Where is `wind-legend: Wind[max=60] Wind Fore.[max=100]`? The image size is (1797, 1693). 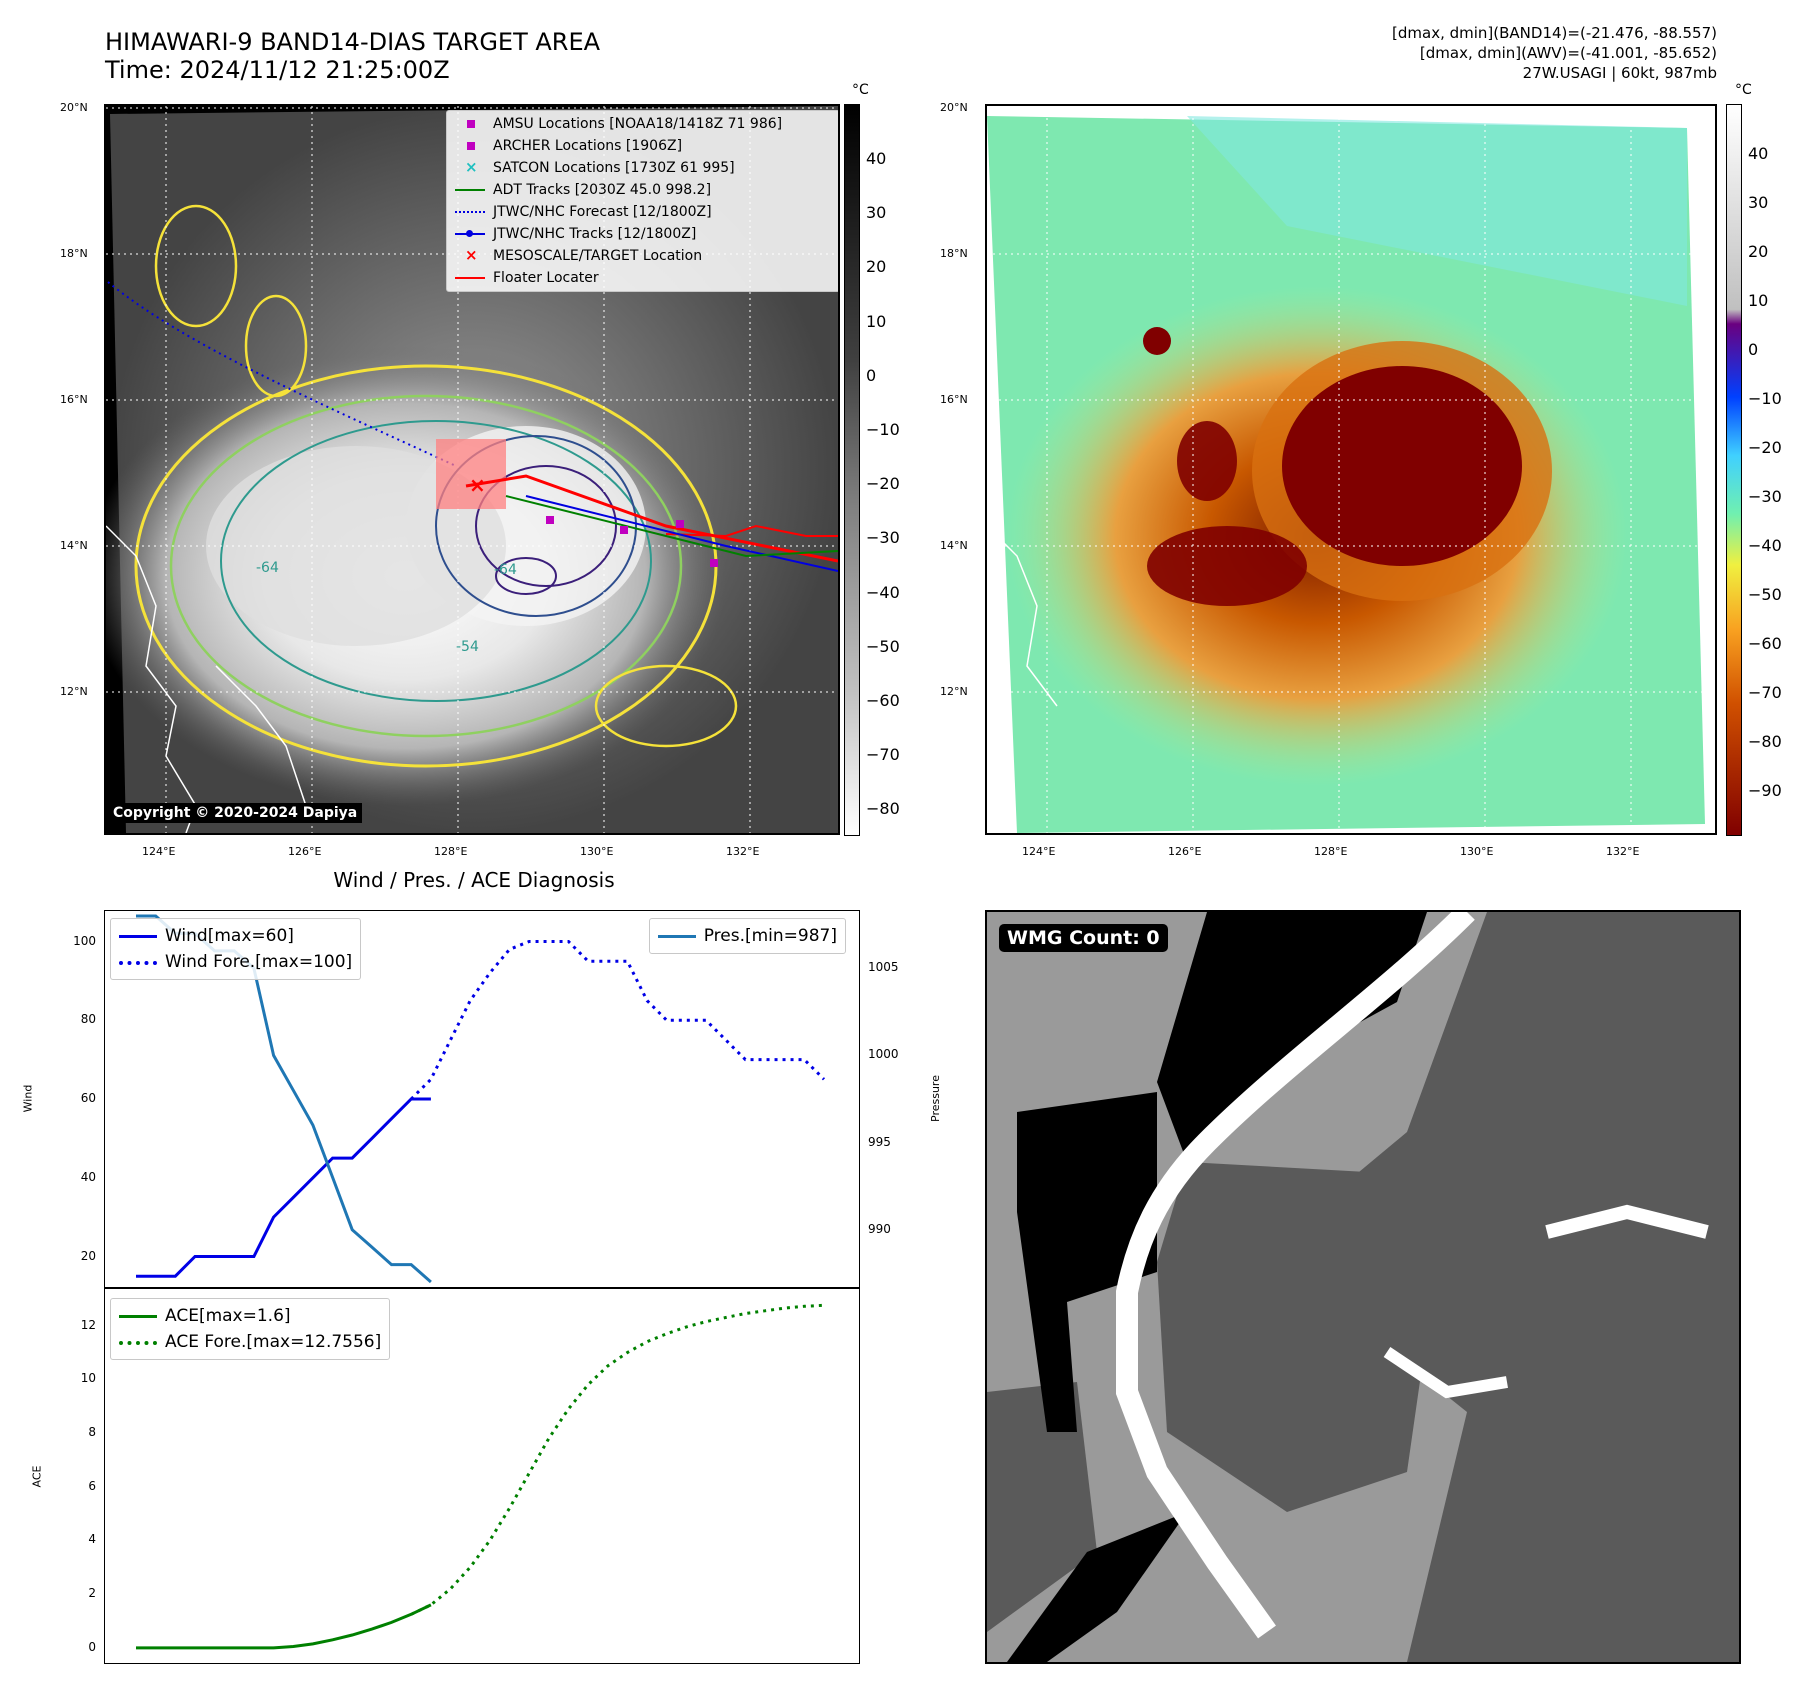 wind-legend: Wind[max=60] Wind Fore.[max=100] is located at coordinates (236, 949).